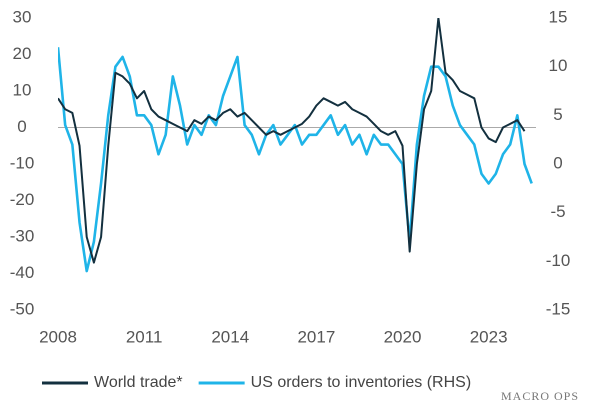  Describe the element at coordinates (22, 16) in the screenshot. I see `y-tick-label: 30` at that location.